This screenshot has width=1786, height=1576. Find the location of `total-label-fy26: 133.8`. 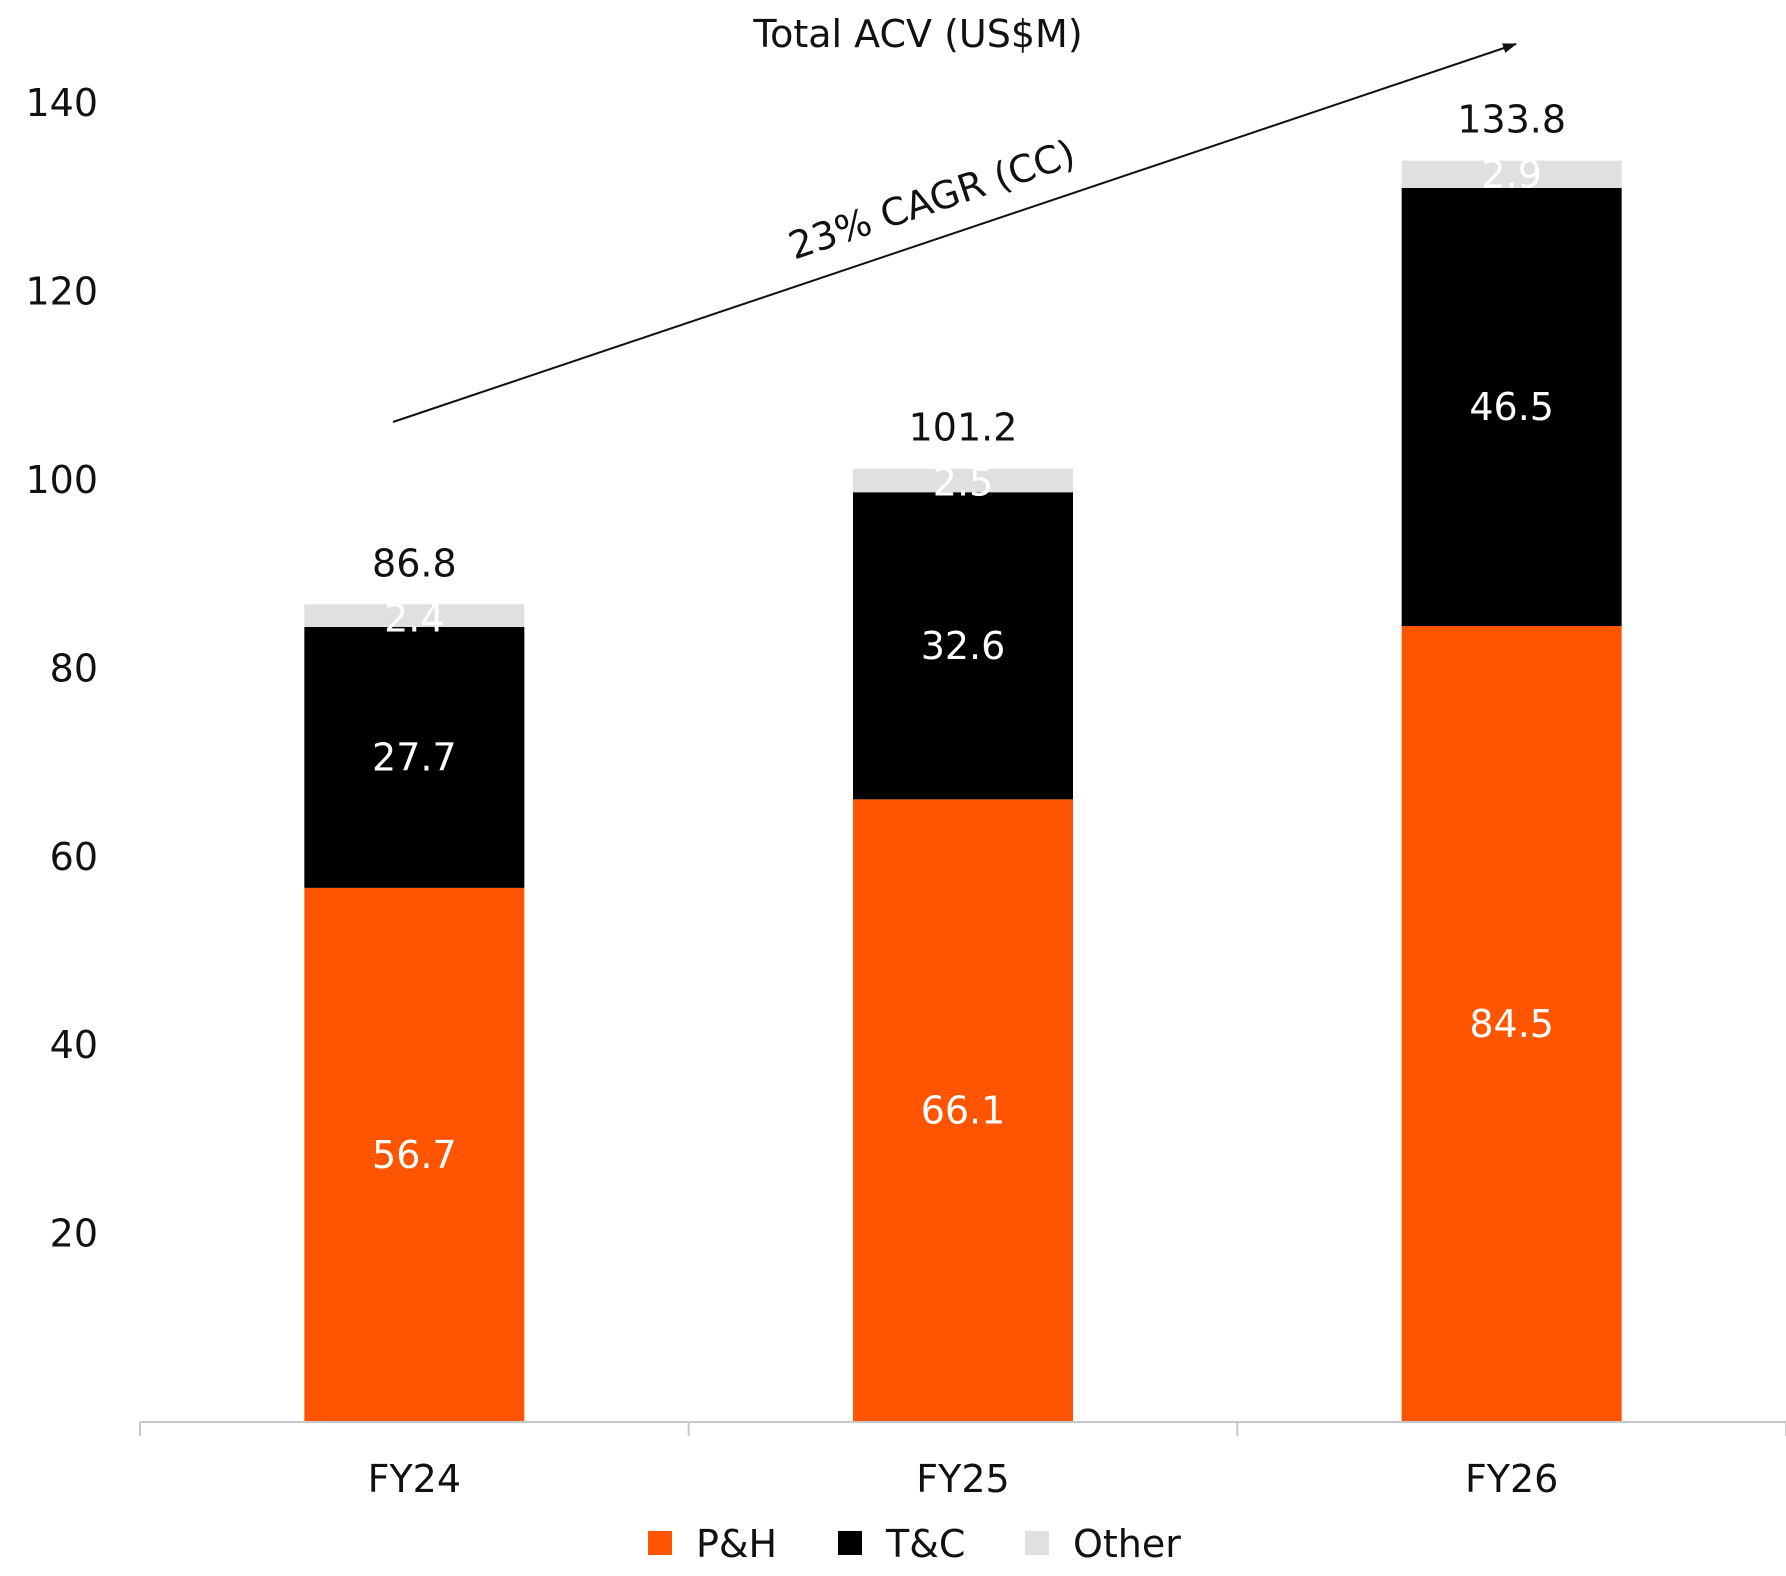

total-label-fy26: 133.8 is located at coordinates (1511, 120).